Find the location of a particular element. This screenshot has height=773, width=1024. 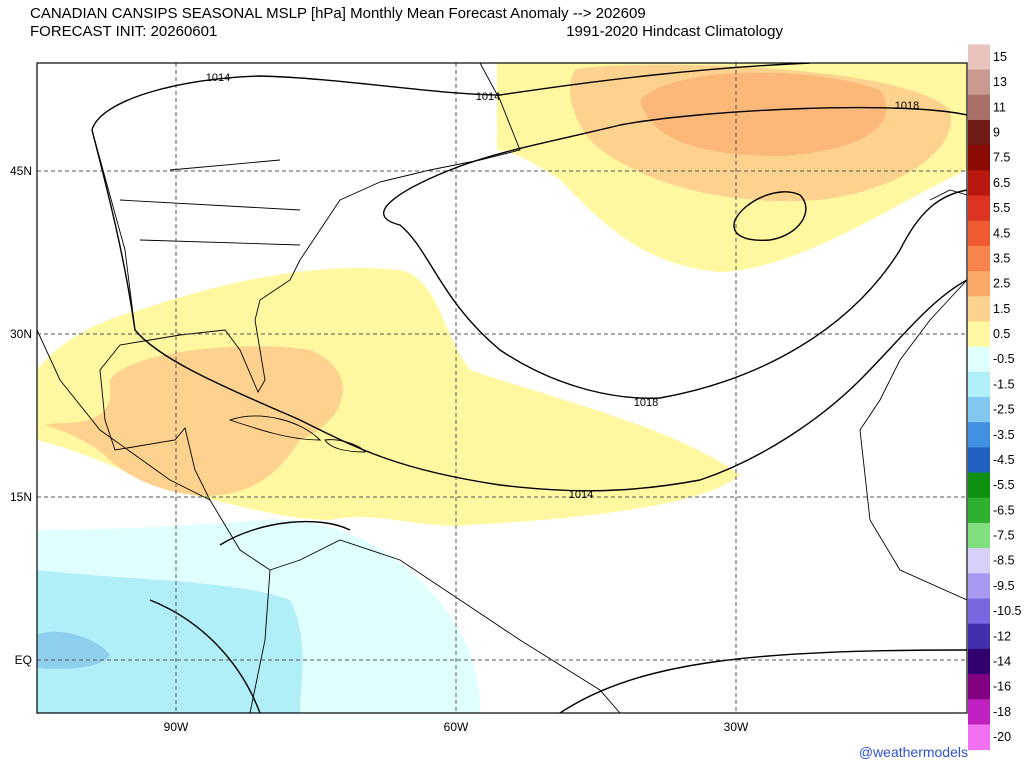

colorbar-label: 2.5 is located at coordinates (1001, 284).